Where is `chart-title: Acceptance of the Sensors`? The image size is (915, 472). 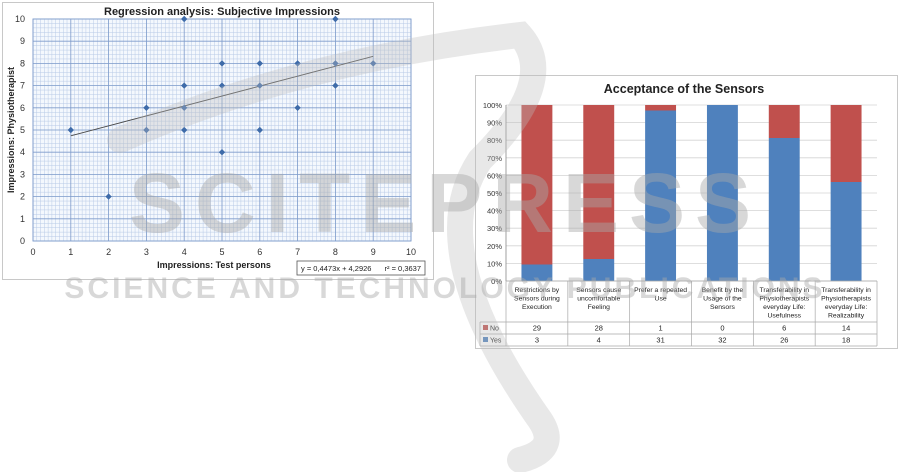 chart-title: Acceptance of the Sensors is located at coordinates (684, 89).